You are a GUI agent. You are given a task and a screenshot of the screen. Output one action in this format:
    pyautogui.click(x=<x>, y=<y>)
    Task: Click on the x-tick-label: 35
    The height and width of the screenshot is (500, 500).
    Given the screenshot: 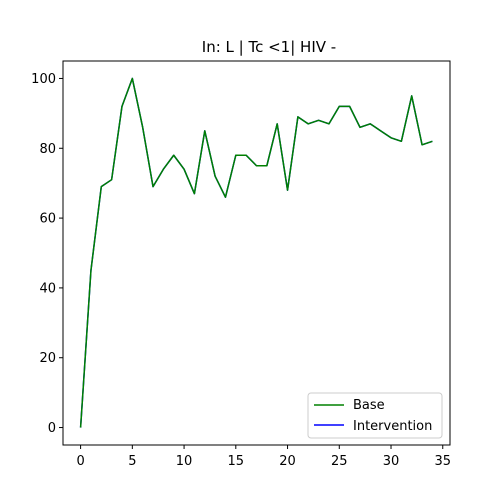 What is the action you would take?
    pyautogui.click(x=442, y=461)
    